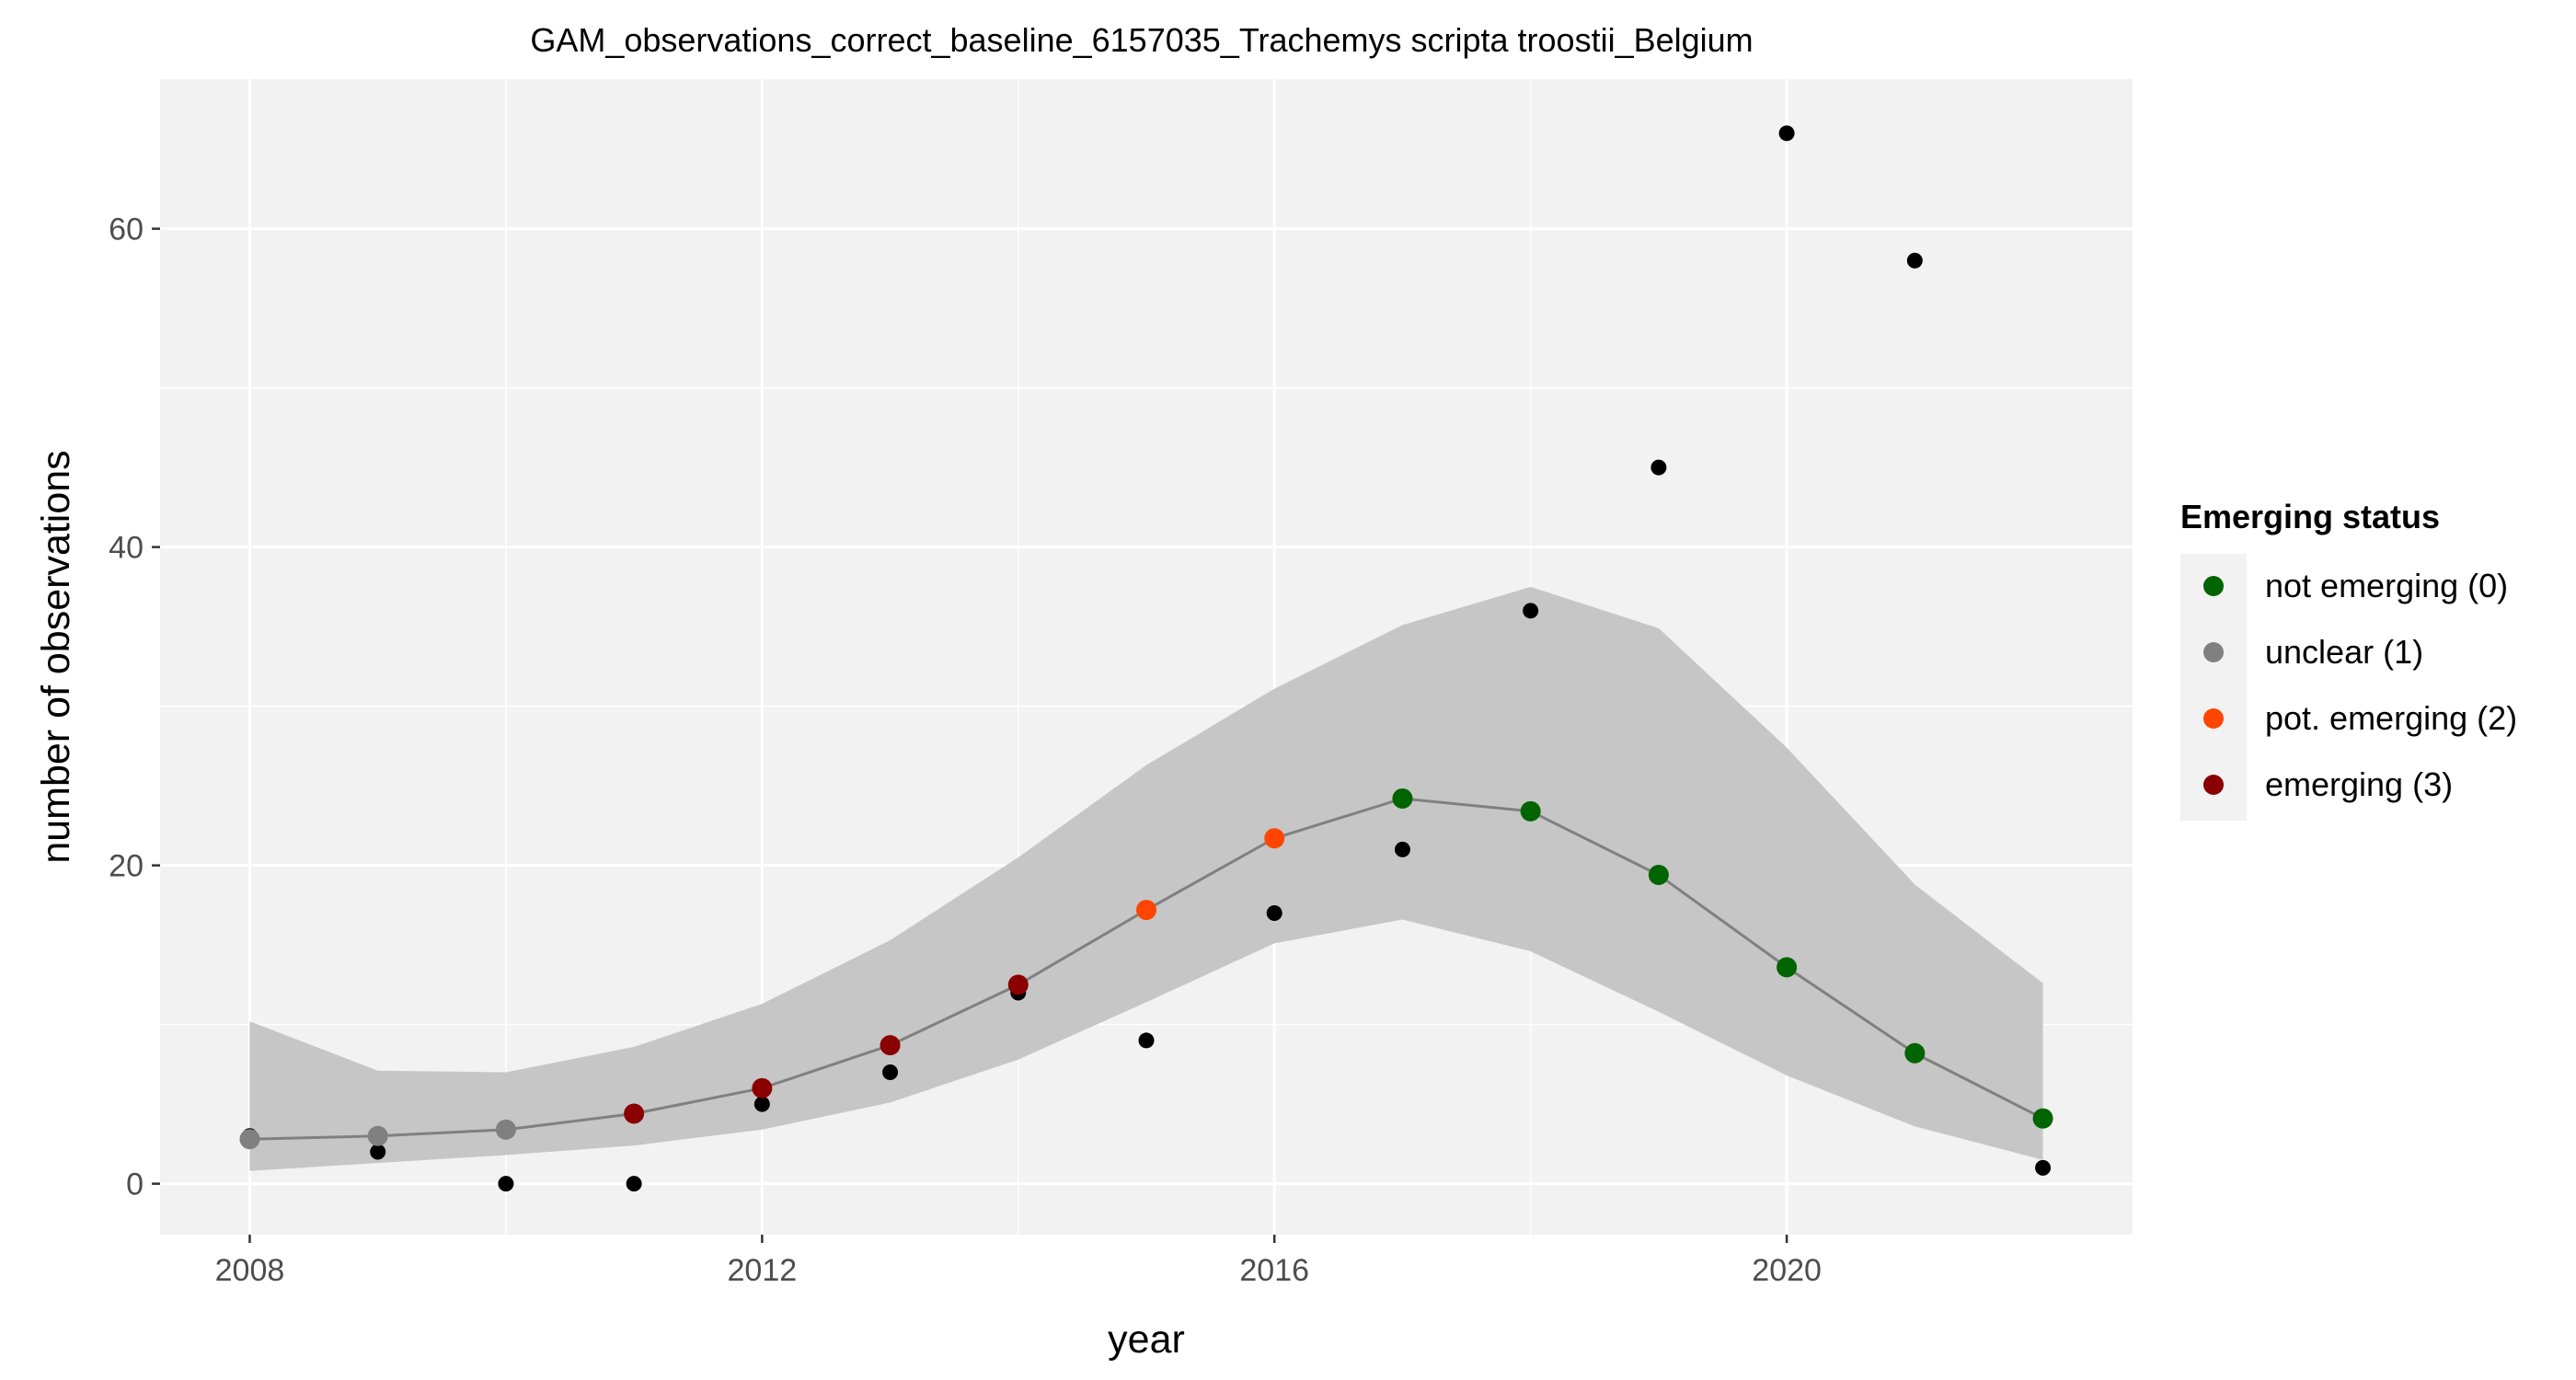 This screenshot has height=1380, width=2576. I want to click on y-axis-title: number of observations, so click(56, 656).